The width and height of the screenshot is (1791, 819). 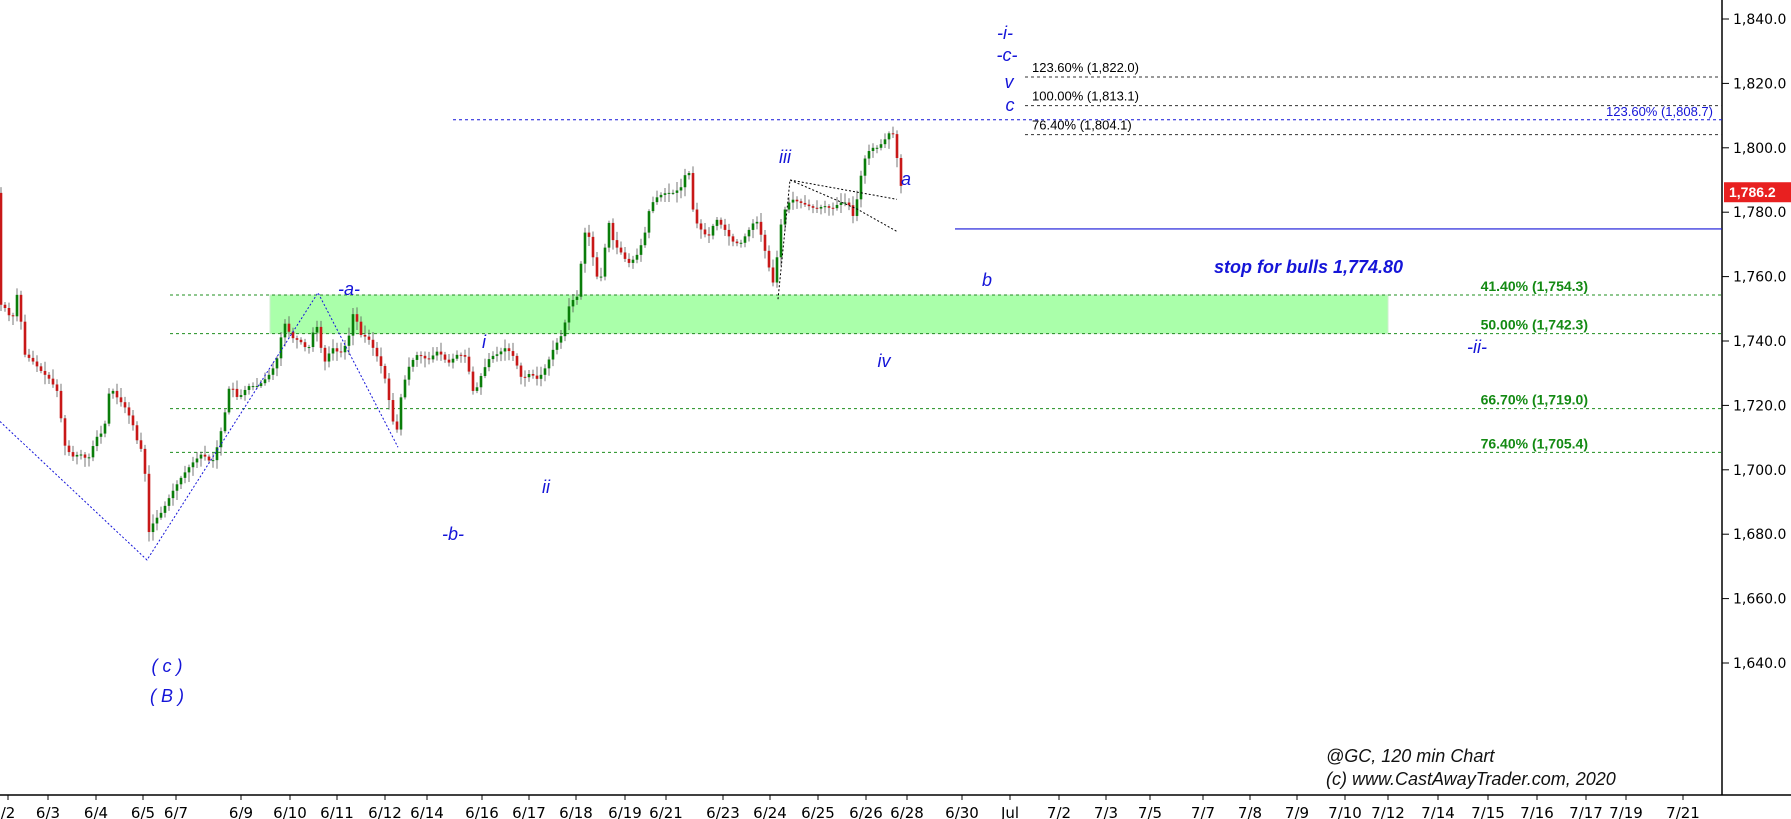 What do you see at coordinates (1759, 84) in the screenshot?
I see `y-tick-label: 1,820.0` at bounding box center [1759, 84].